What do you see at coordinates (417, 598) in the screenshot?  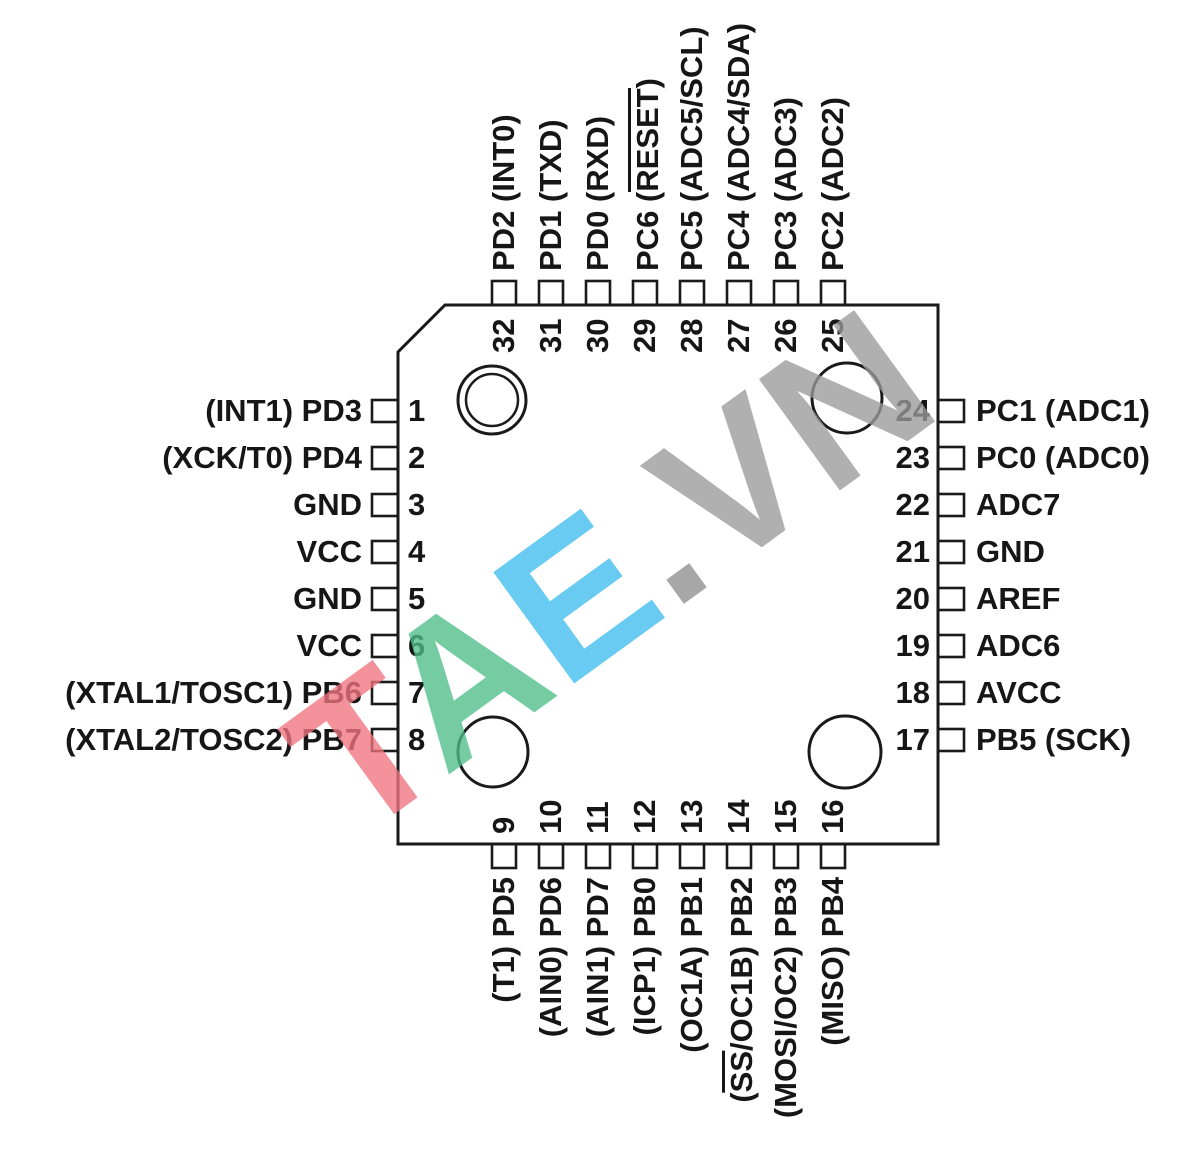 I see `pin-number: 5` at bounding box center [417, 598].